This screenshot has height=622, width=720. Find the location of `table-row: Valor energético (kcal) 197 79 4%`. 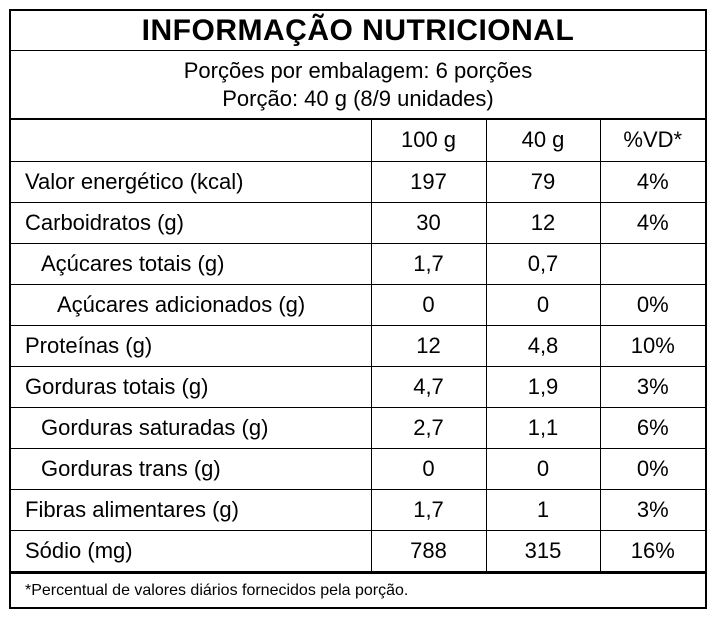

table-row: Valor energético (kcal) 197 79 4% is located at coordinates (358, 181).